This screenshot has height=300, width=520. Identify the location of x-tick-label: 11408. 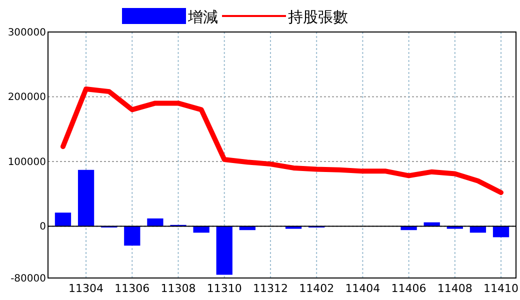
(454, 288).